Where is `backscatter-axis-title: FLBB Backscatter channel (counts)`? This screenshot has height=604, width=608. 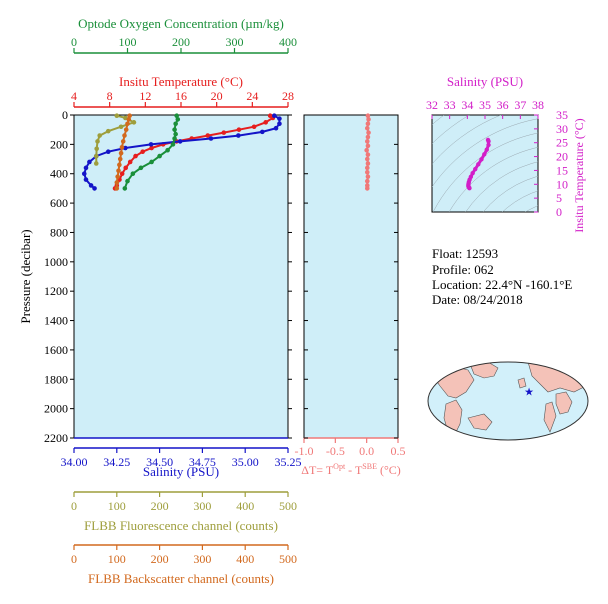
backscatter-axis-title: FLBB Backscatter channel (counts) is located at coordinates (181, 578).